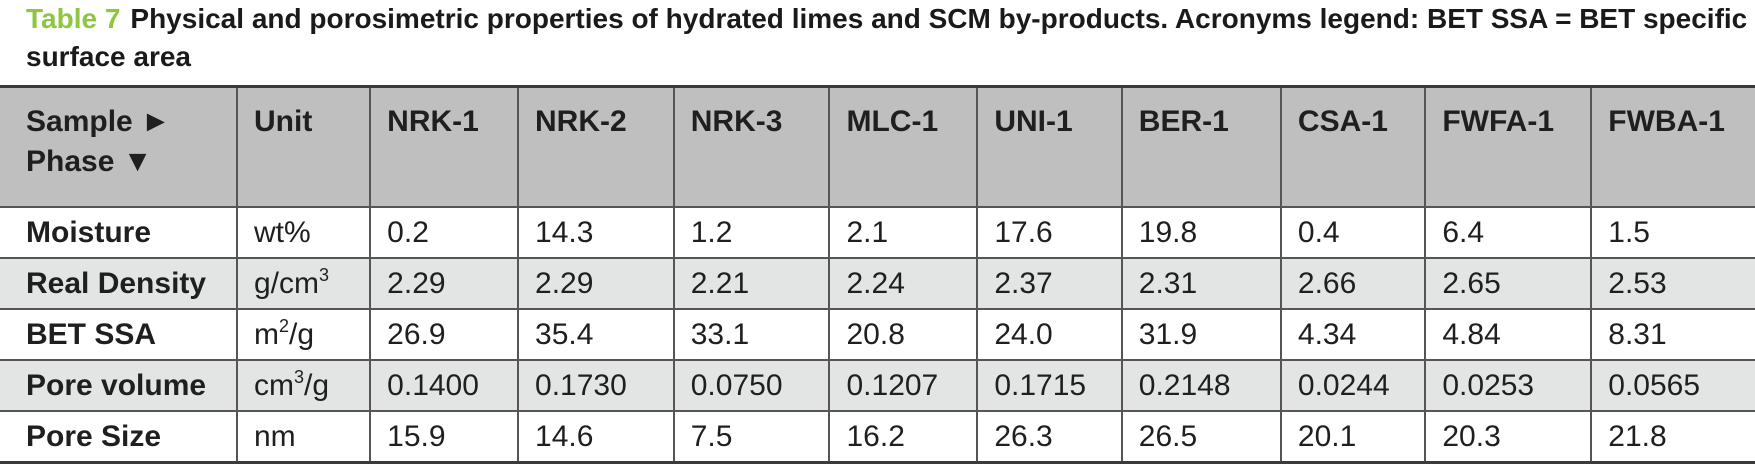 This screenshot has width=1755, height=464. What do you see at coordinates (1049, 334) in the screenshot?
I see `table-cell: 24.0` at bounding box center [1049, 334].